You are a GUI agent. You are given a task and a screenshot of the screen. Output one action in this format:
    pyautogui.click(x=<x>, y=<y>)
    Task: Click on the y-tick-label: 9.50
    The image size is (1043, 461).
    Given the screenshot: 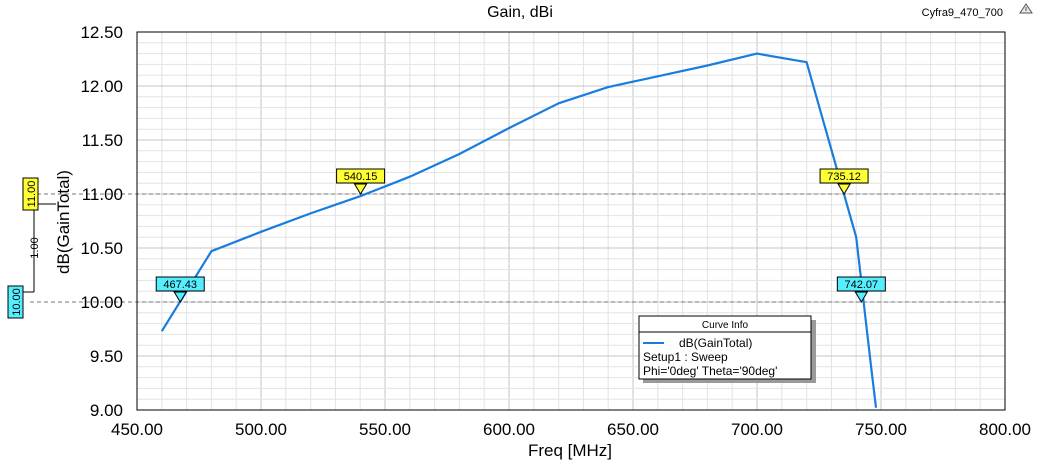 What is the action you would take?
    pyautogui.click(x=106, y=356)
    